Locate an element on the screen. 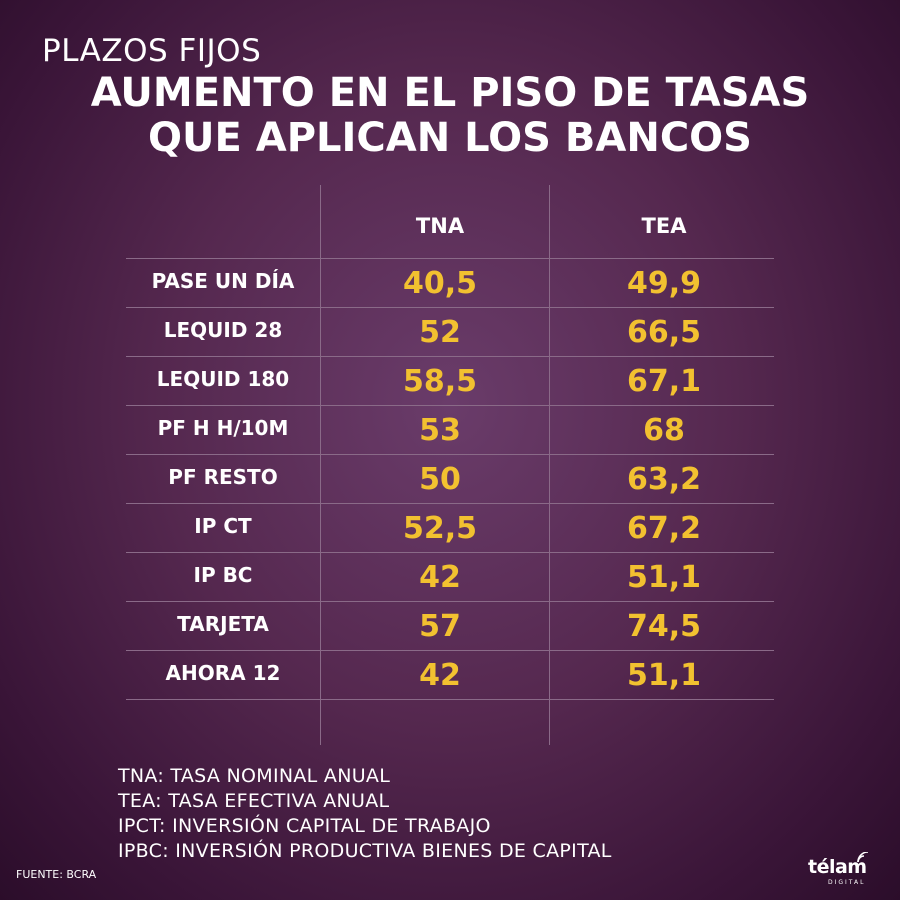 The width and height of the screenshot is (900, 900). tna-value: 53 is located at coordinates (440, 430).